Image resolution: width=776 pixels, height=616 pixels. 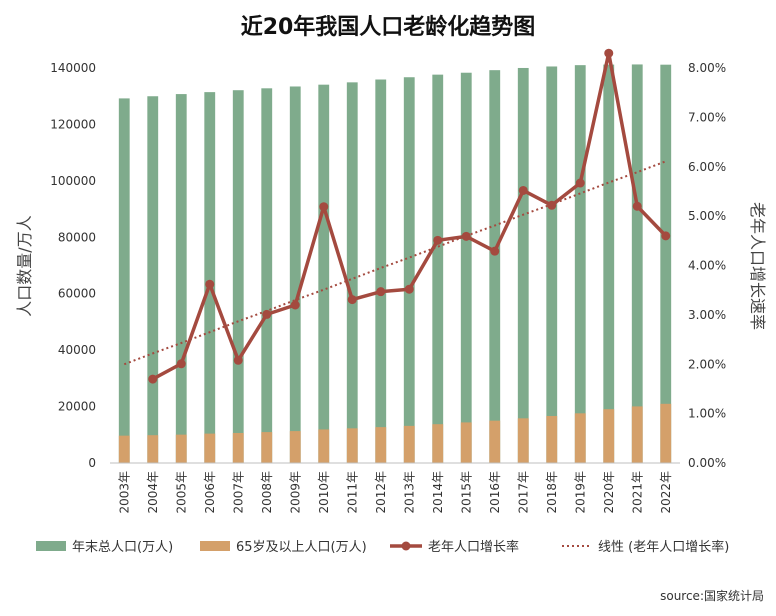 What do you see at coordinates (609, 492) in the screenshot?
I see `x-axis-tick-label: 2020年` at bounding box center [609, 492].